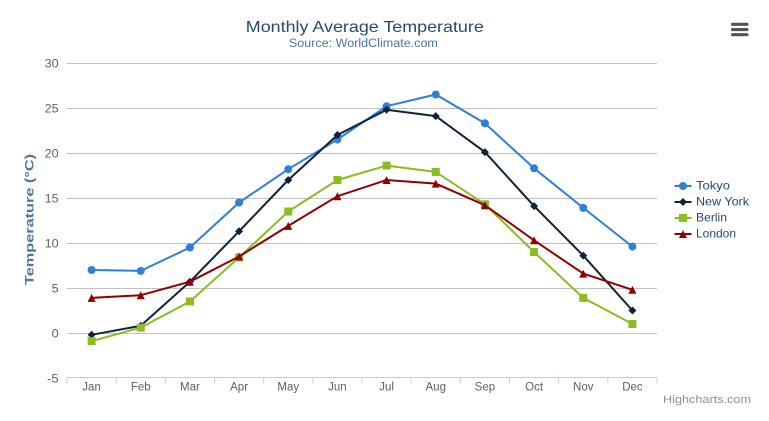 The width and height of the screenshot is (769, 421). Describe the element at coordinates (386, 388) in the screenshot. I see `svg-text: Jul` at that location.